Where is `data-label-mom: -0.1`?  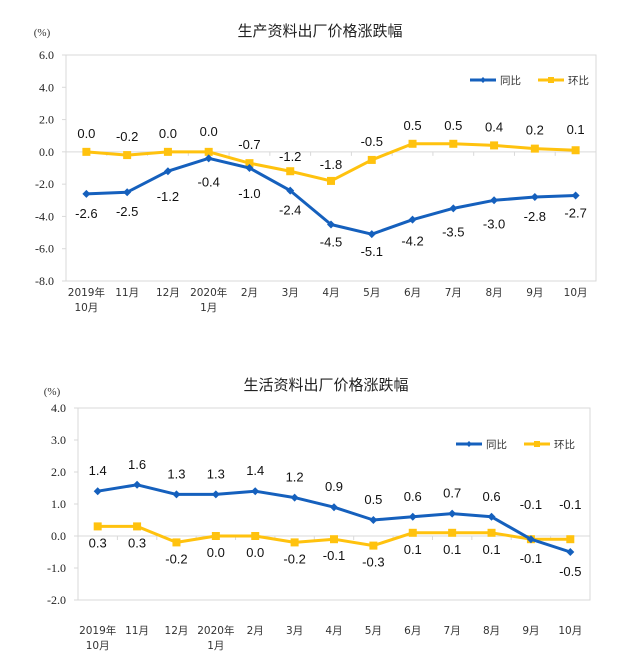 data-label-mom: -0.1 is located at coordinates (334, 555).